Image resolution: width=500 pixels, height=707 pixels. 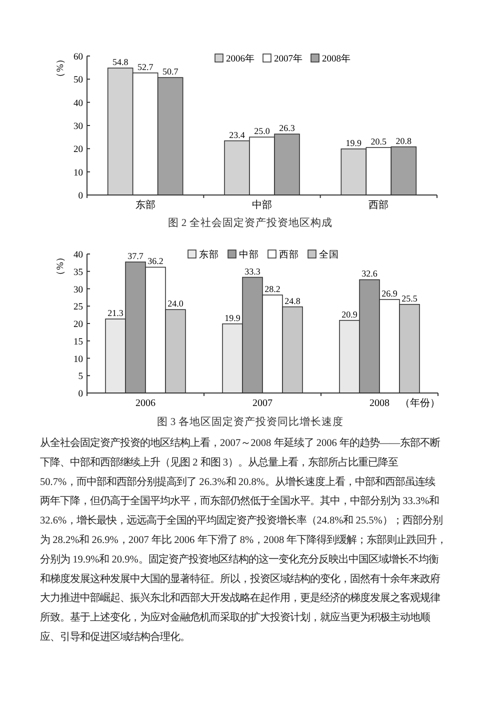 What do you see at coordinates (329, 254) in the screenshot?
I see `legend-label: 全国` at bounding box center [329, 254].